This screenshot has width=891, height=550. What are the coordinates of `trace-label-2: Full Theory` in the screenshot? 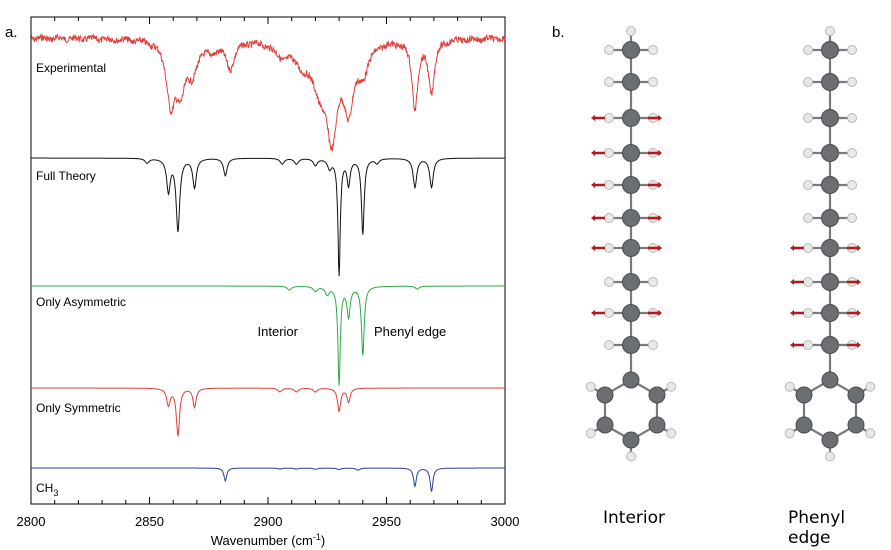 It's located at (66, 176).